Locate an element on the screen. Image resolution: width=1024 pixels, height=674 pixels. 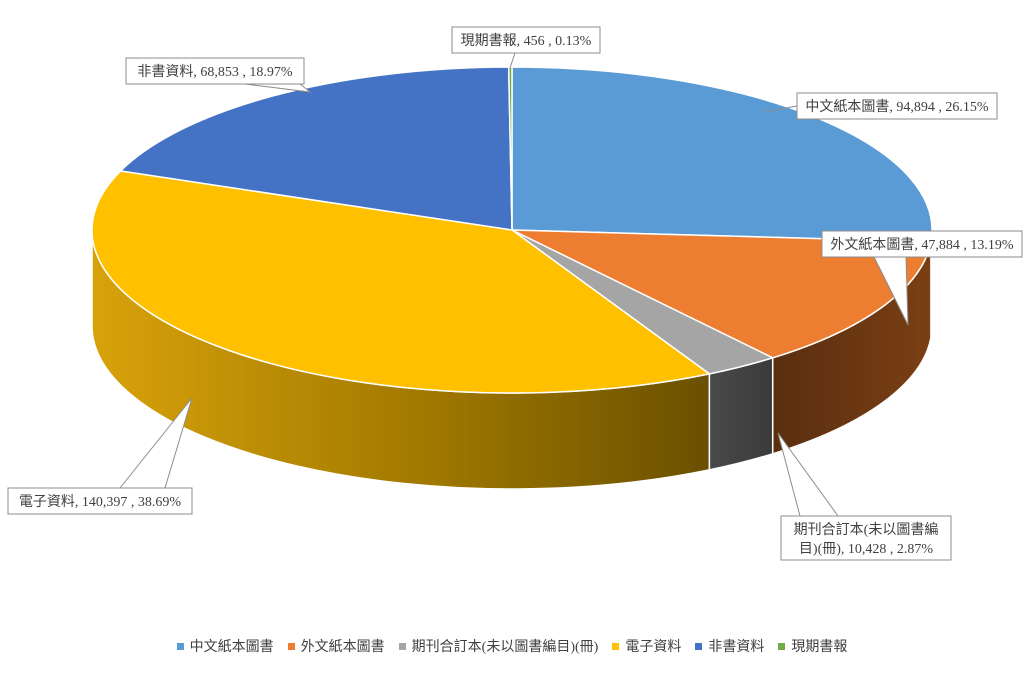
legend-label-3: 電子資料 is located at coordinates (653, 647).